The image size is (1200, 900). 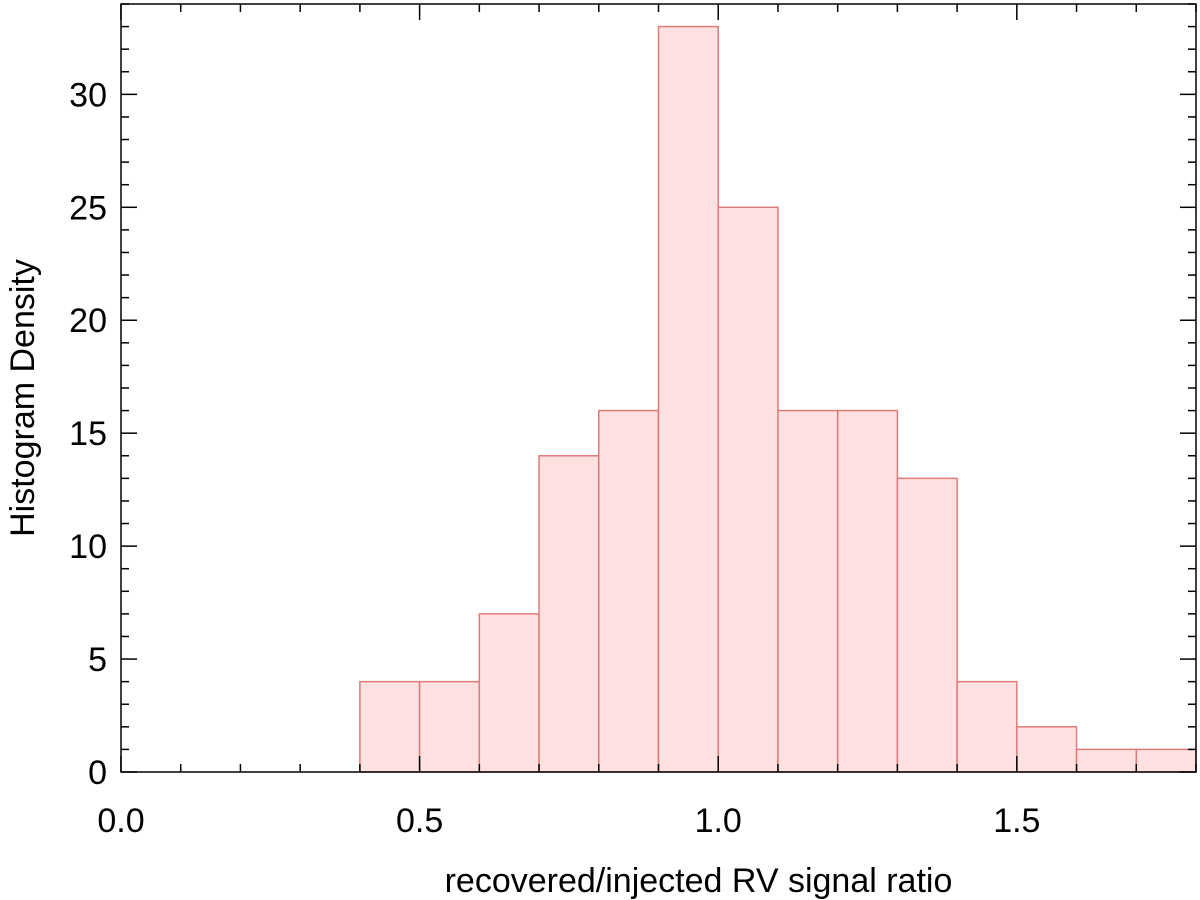 I want to click on y-axis-label: Histogram Density, so click(x=23, y=398).